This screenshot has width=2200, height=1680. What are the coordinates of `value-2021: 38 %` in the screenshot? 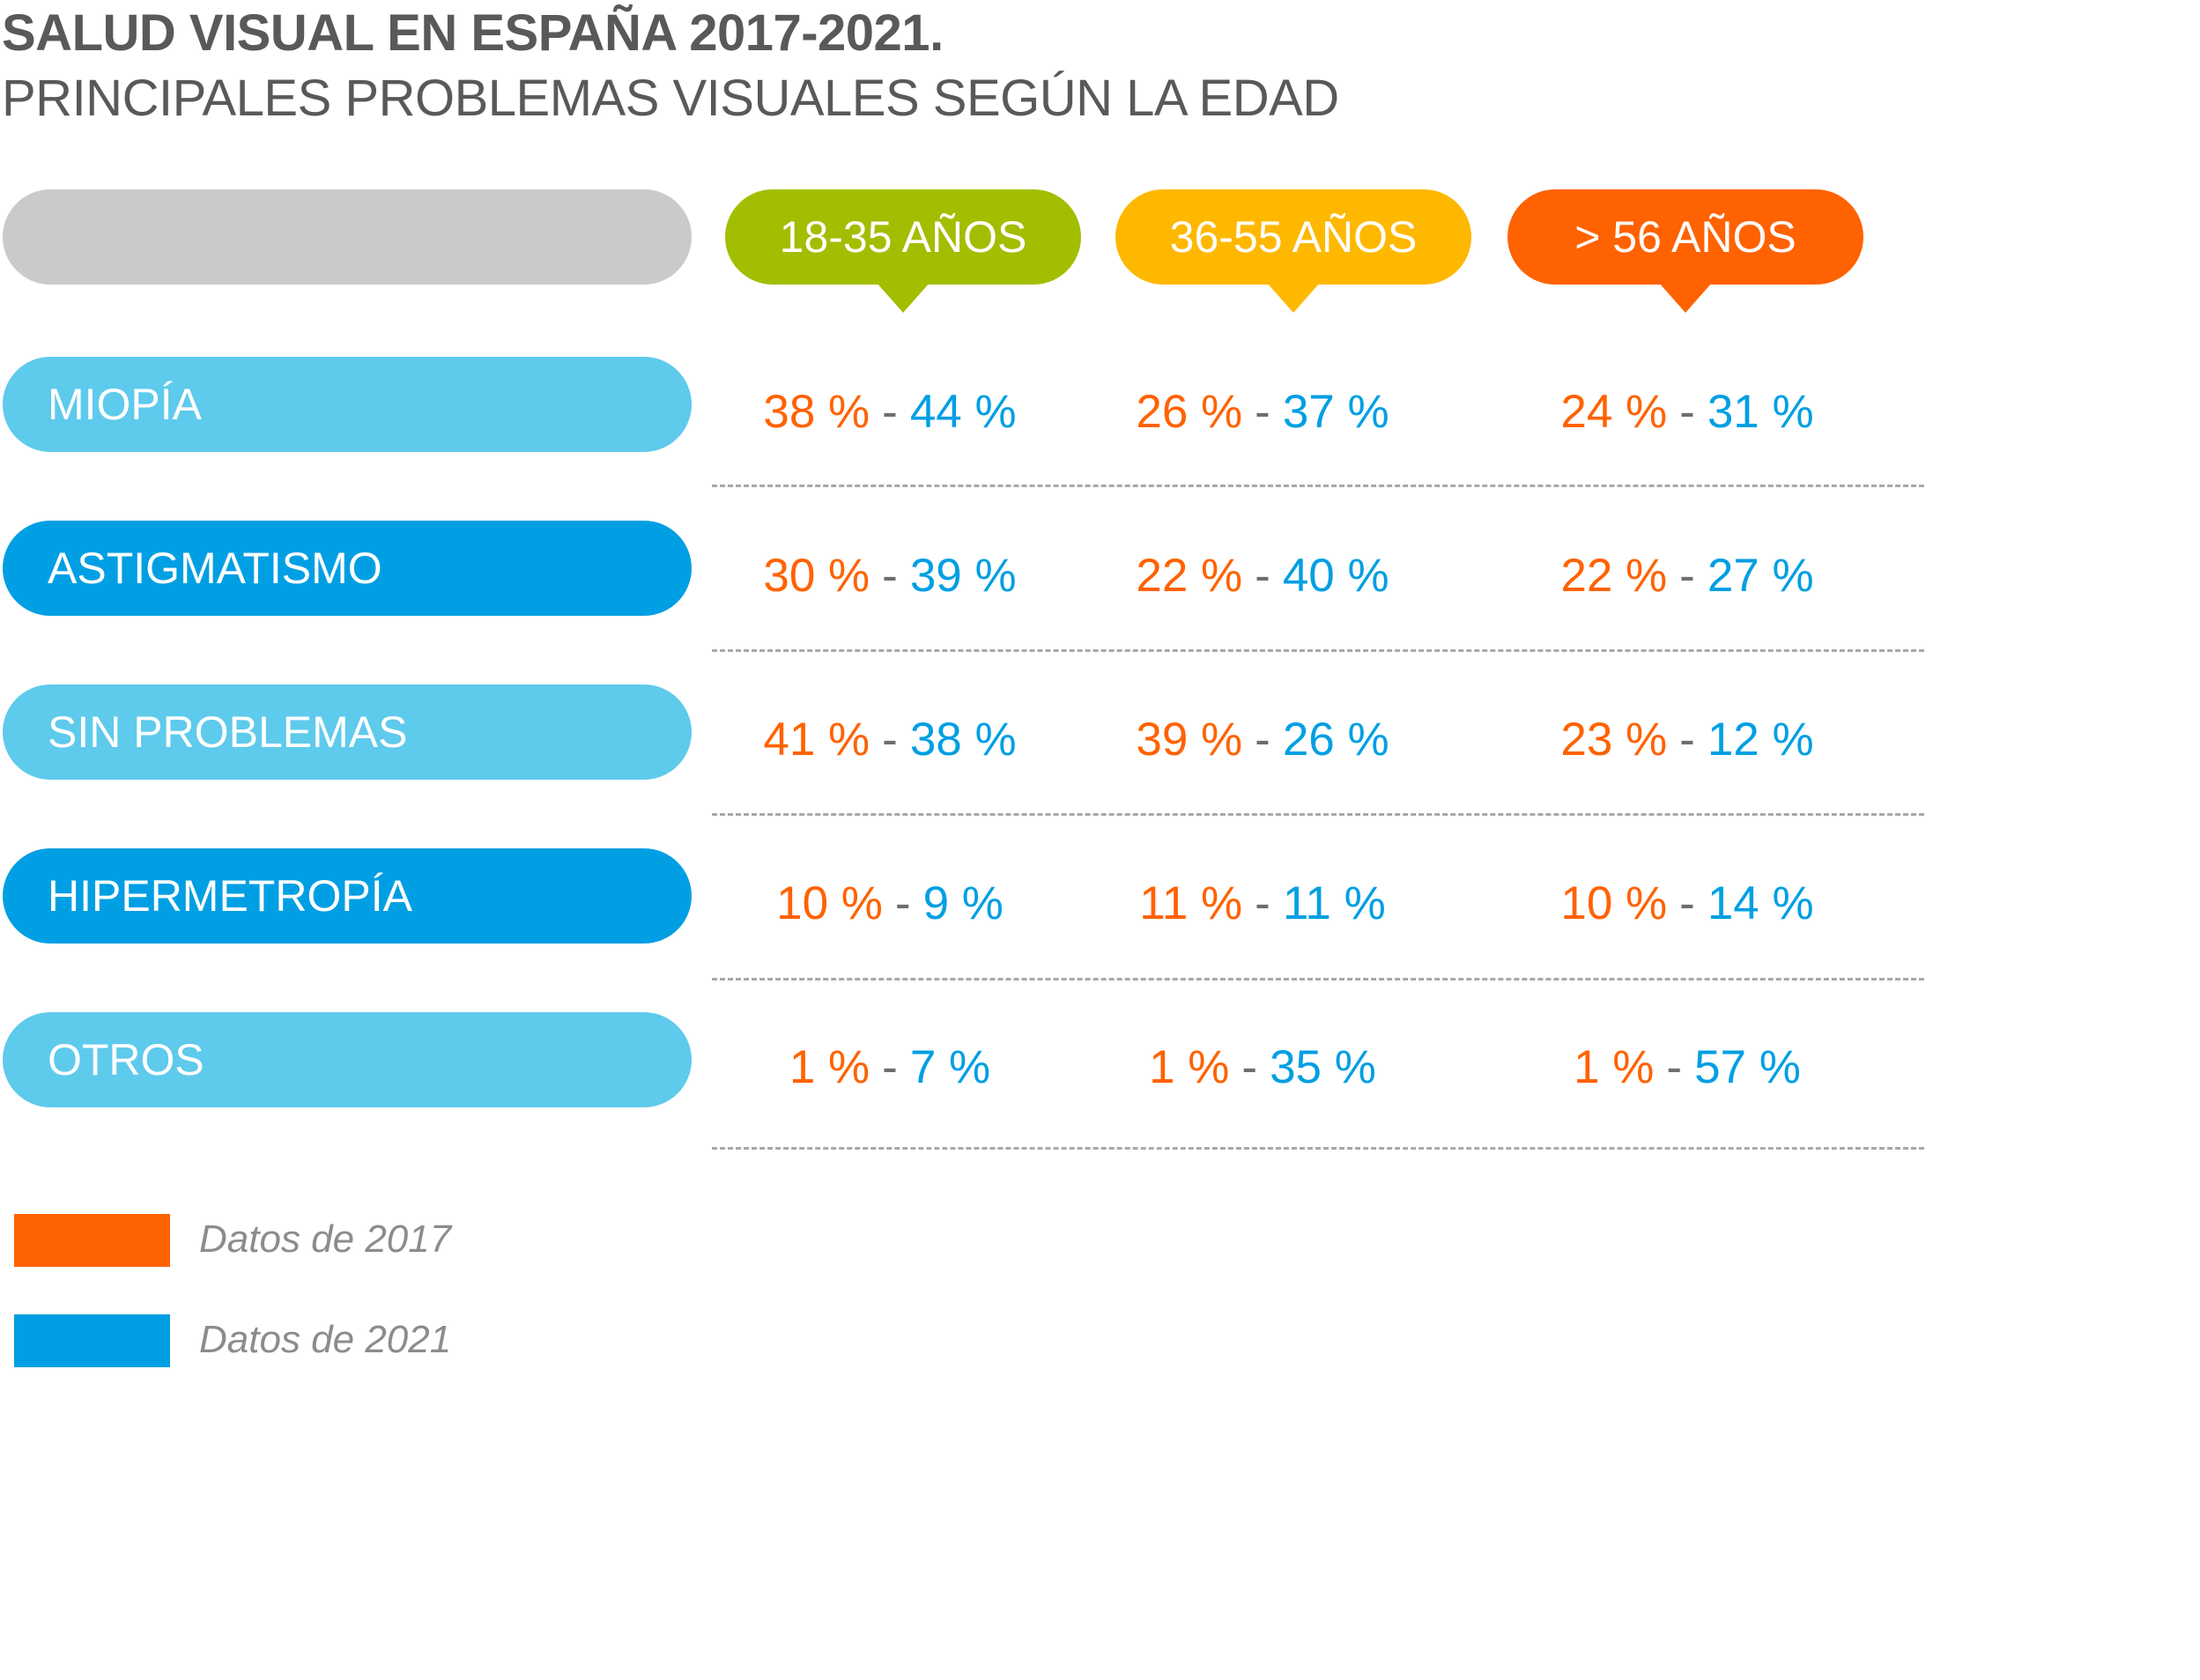 It's located at (963, 740).